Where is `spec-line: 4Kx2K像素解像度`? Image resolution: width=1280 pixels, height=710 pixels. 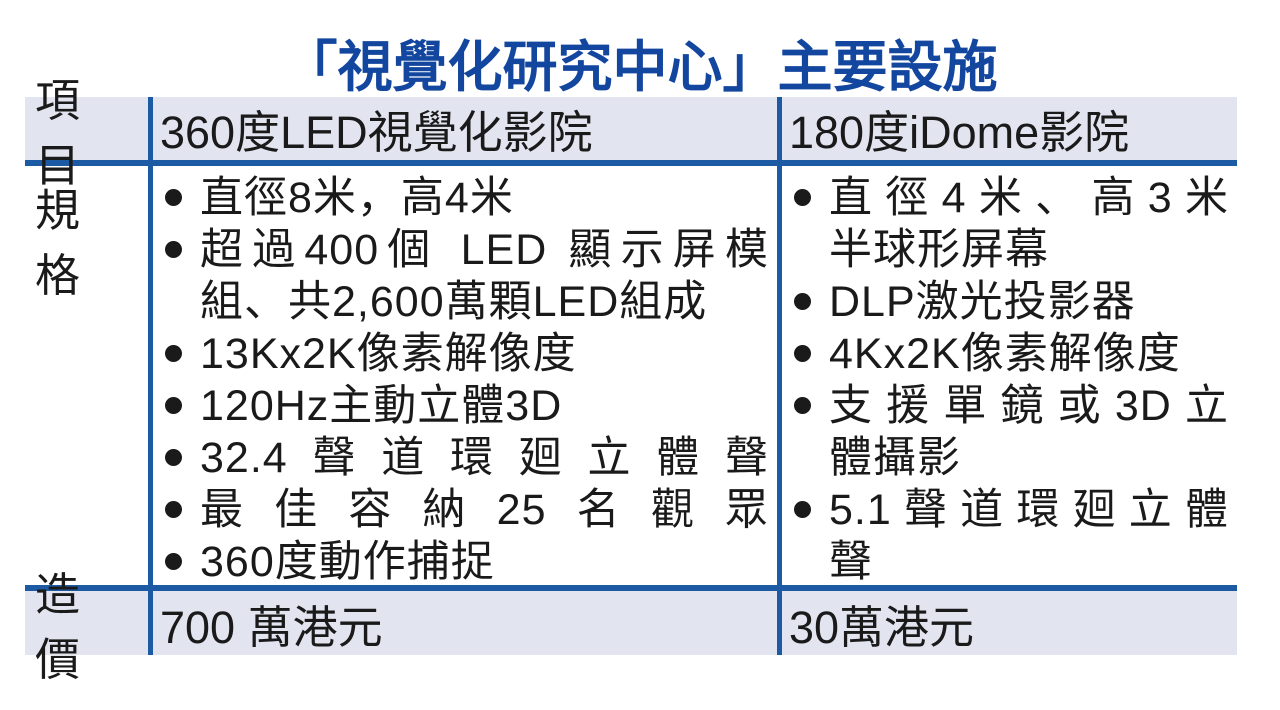 spec-line: 4Kx2K像素解像度 is located at coordinates (1005, 354).